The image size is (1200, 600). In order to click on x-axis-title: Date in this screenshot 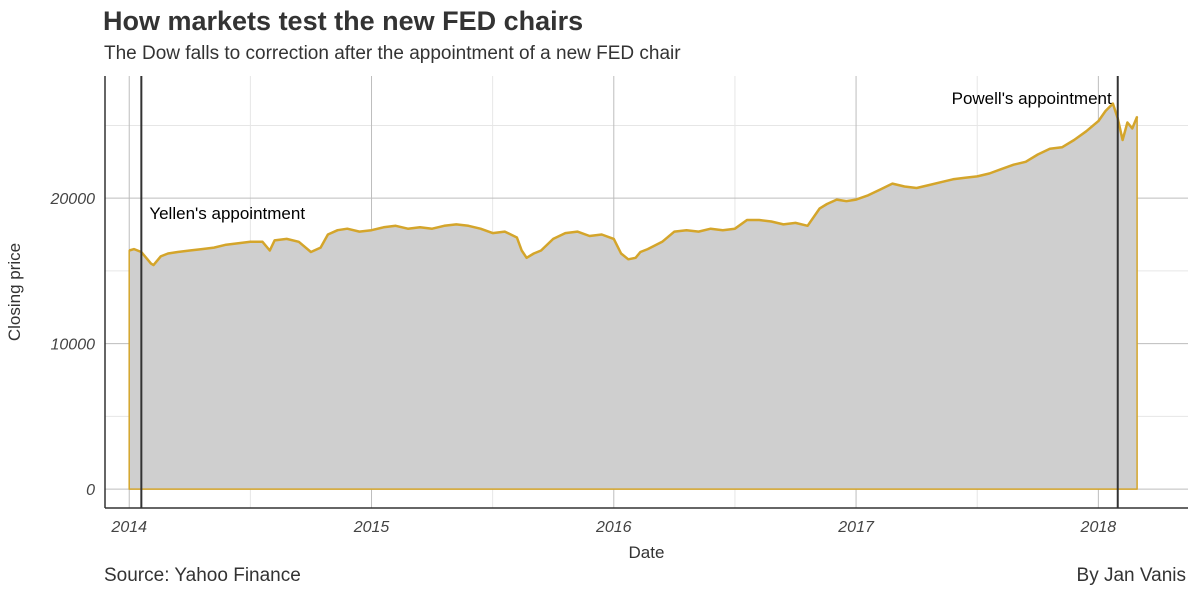, I will do `click(647, 552)`.